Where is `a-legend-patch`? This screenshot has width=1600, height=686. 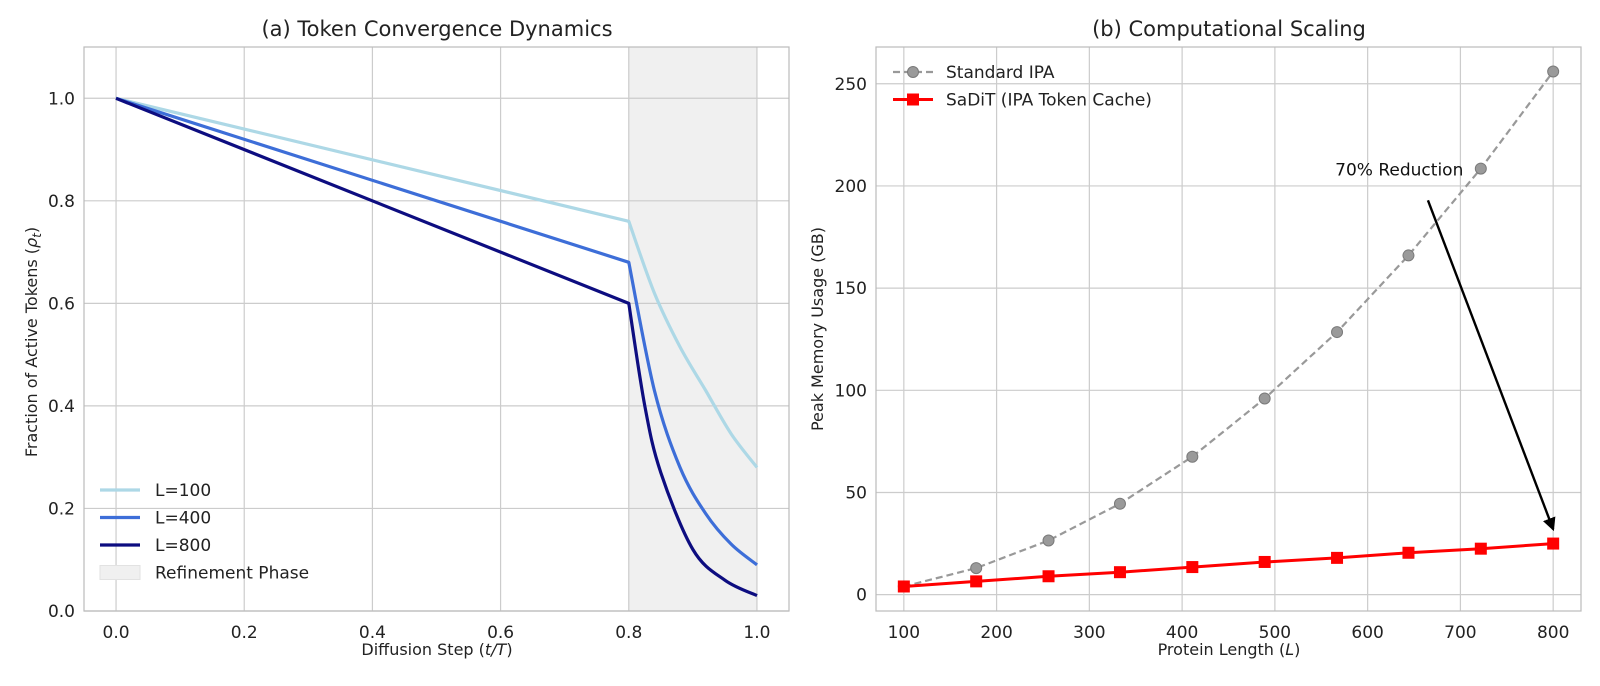
a-legend-patch is located at coordinates (120, 572).